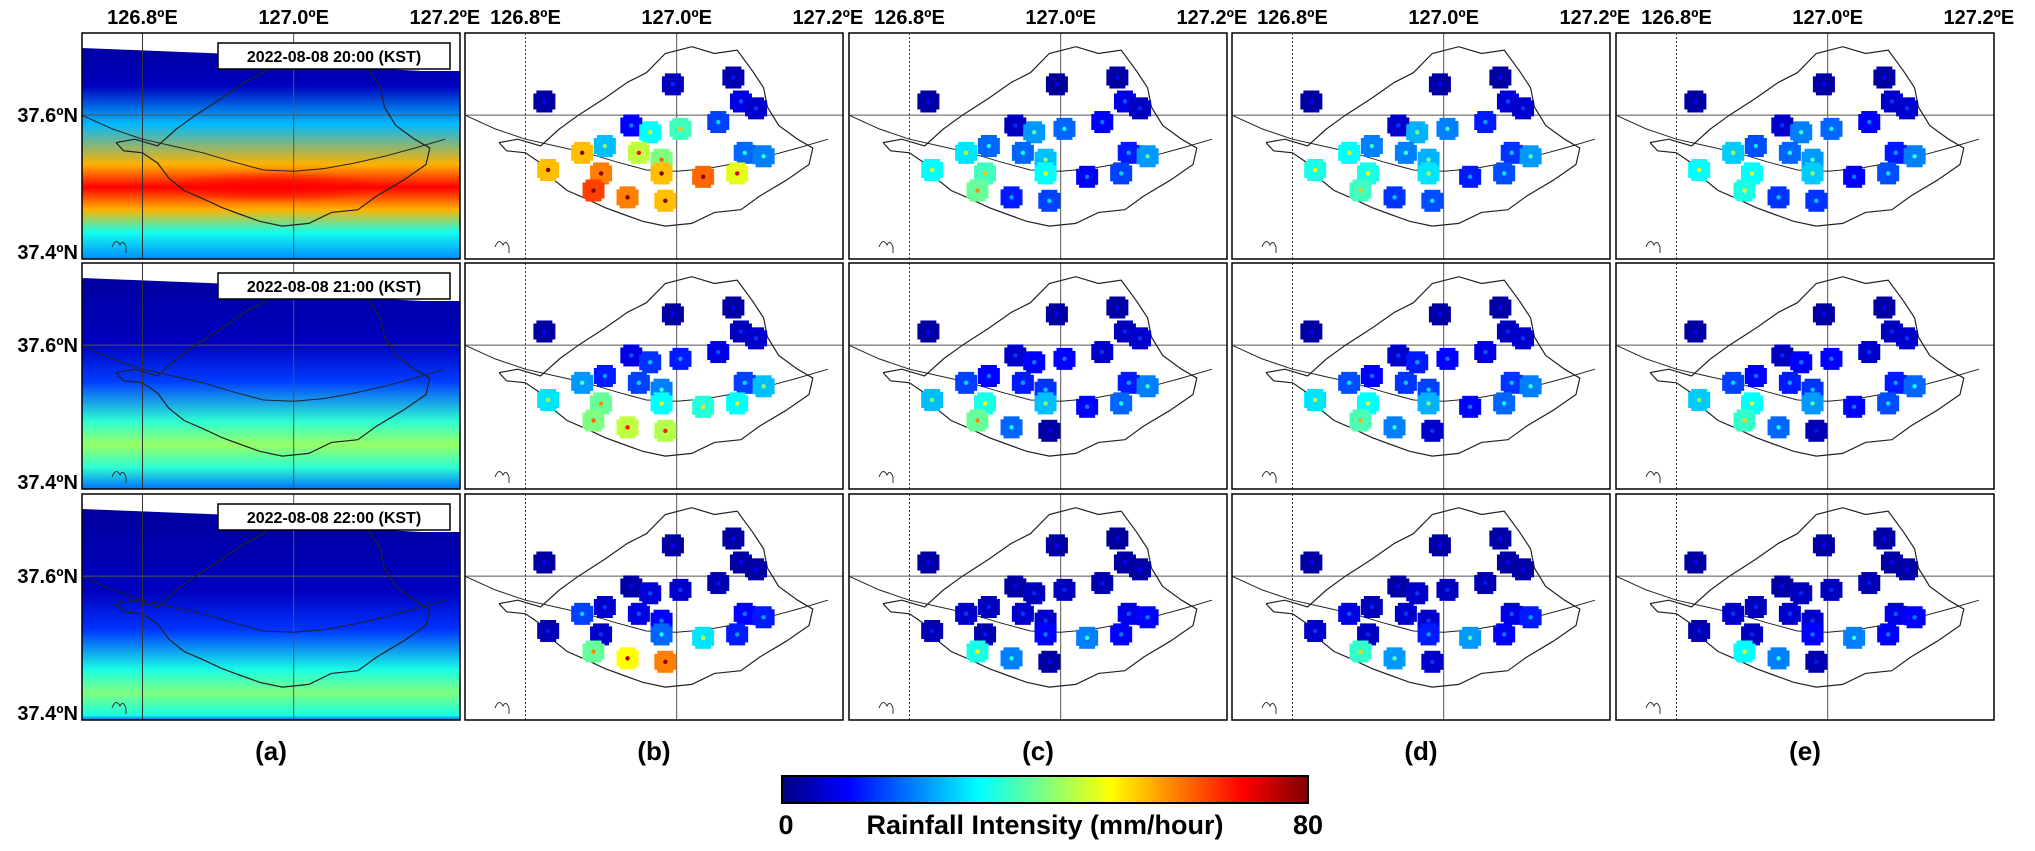  Describe the element at coordinates (47, 346) in the screenshot. I see `lat-tick-label: 37.6ºN` at that location.